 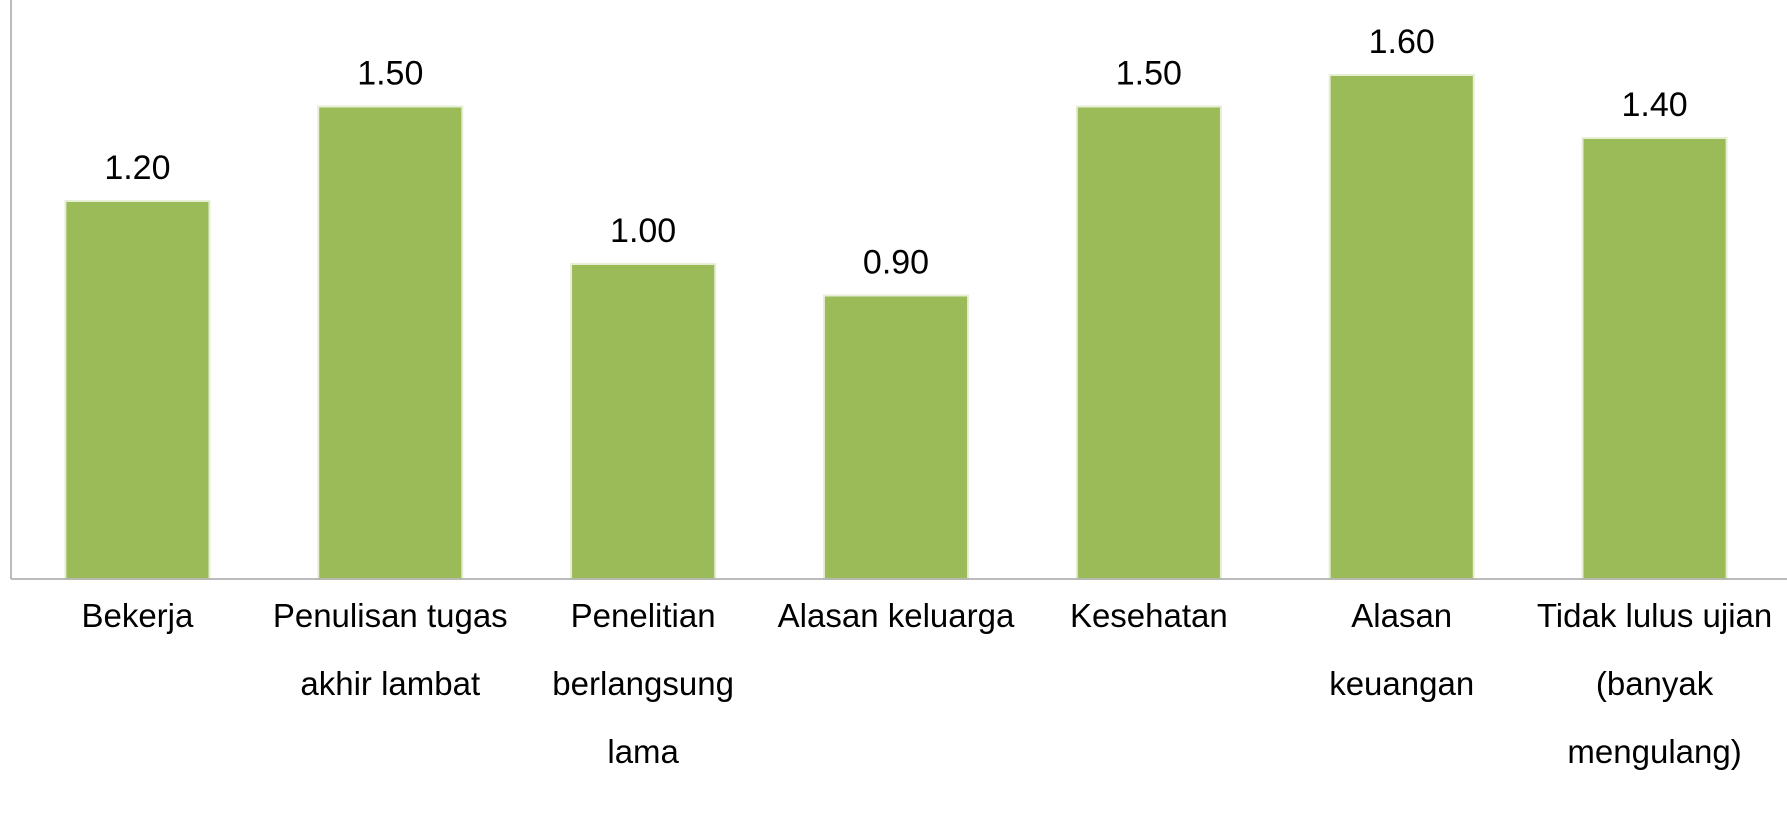 What do you see at coordinates (137, 168) in the screenshot?
I see `data-label: 1.20` at bounding box center [137, 168].